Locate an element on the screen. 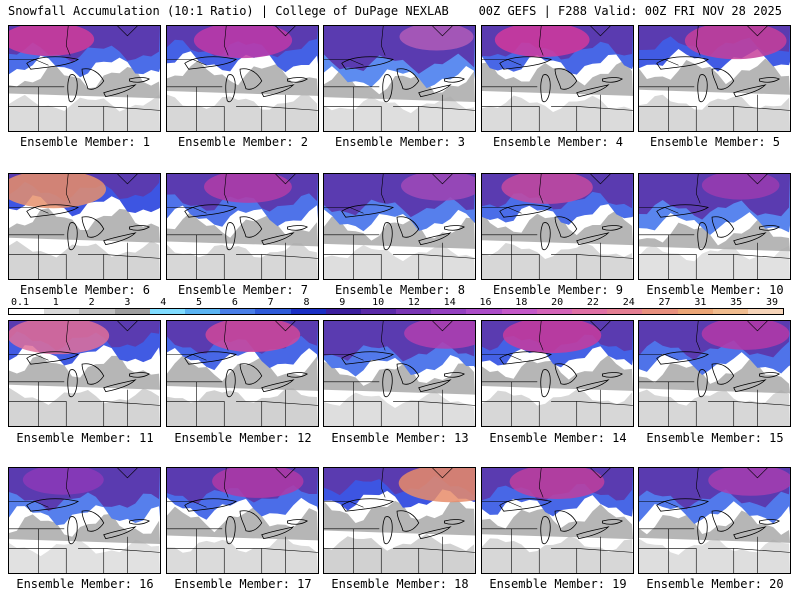 Image resolution: width=800 pixels, height=600 pixels. snowfall-colorbar: 0.1 1 2 3 4 5 6 7 8 9 10 12 14 16 18 20 22 24 27 31 35 39 is located at coordinates (396, 307).